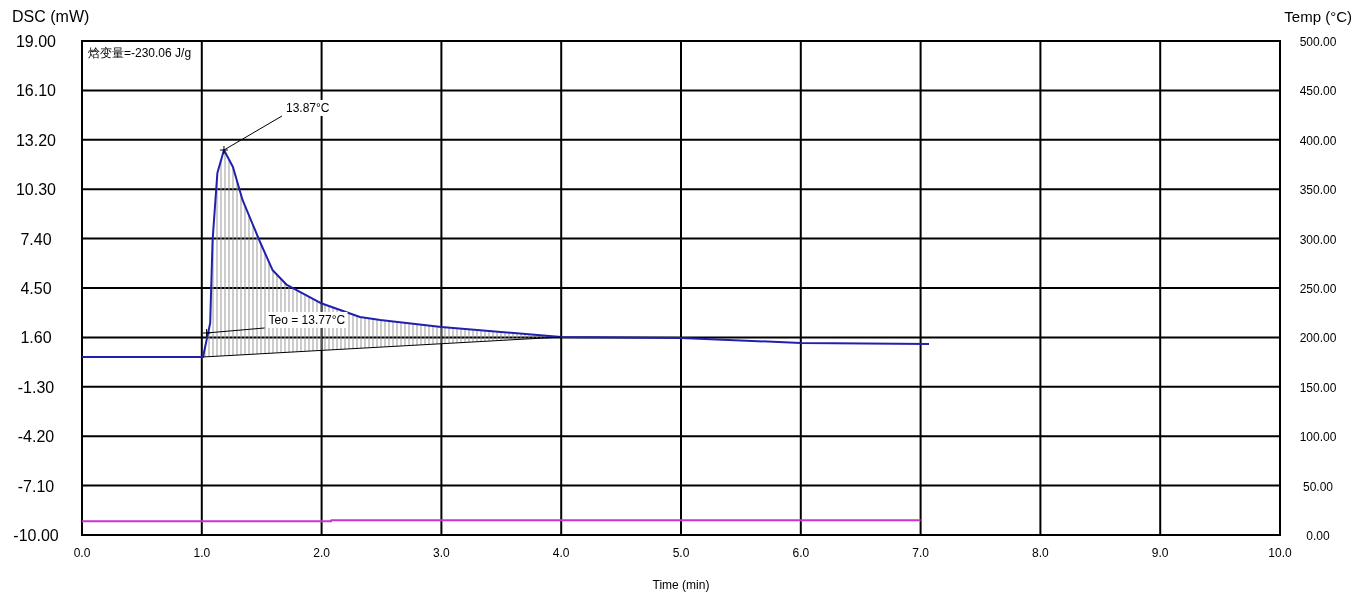 The image size is (1360, 602). Describe the element at coordinates (36, 486) in the screenshot. I see `y-tick-label: -7.10` at that location.